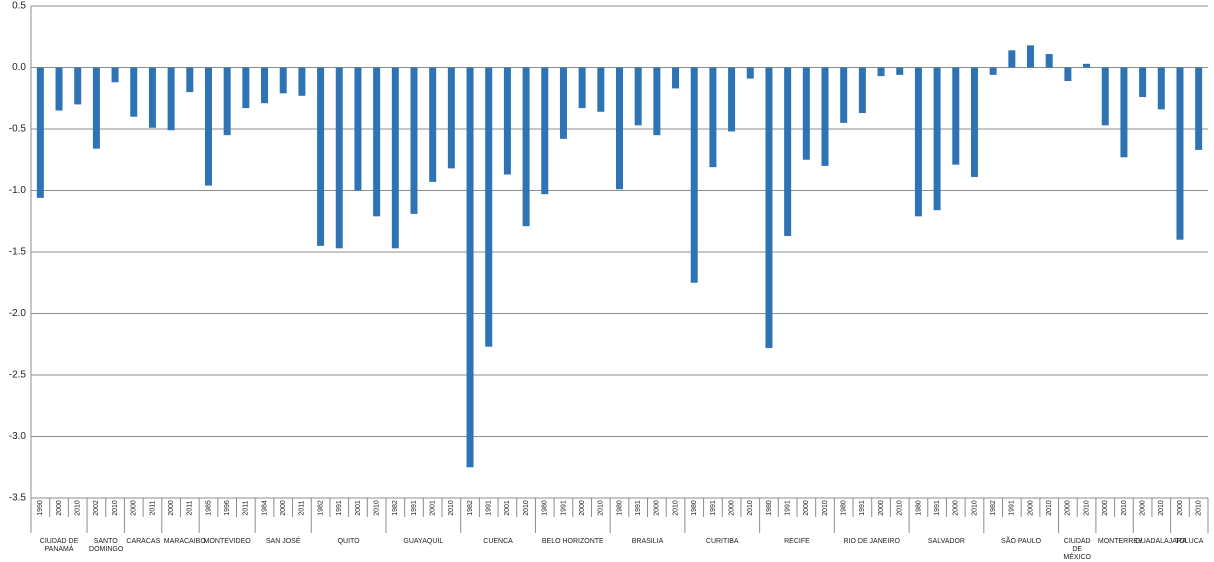  What do you see at coordinates (797, 541) in the screenshot?
I see `group-label: RECIFE` at bounding box center [797, 541].